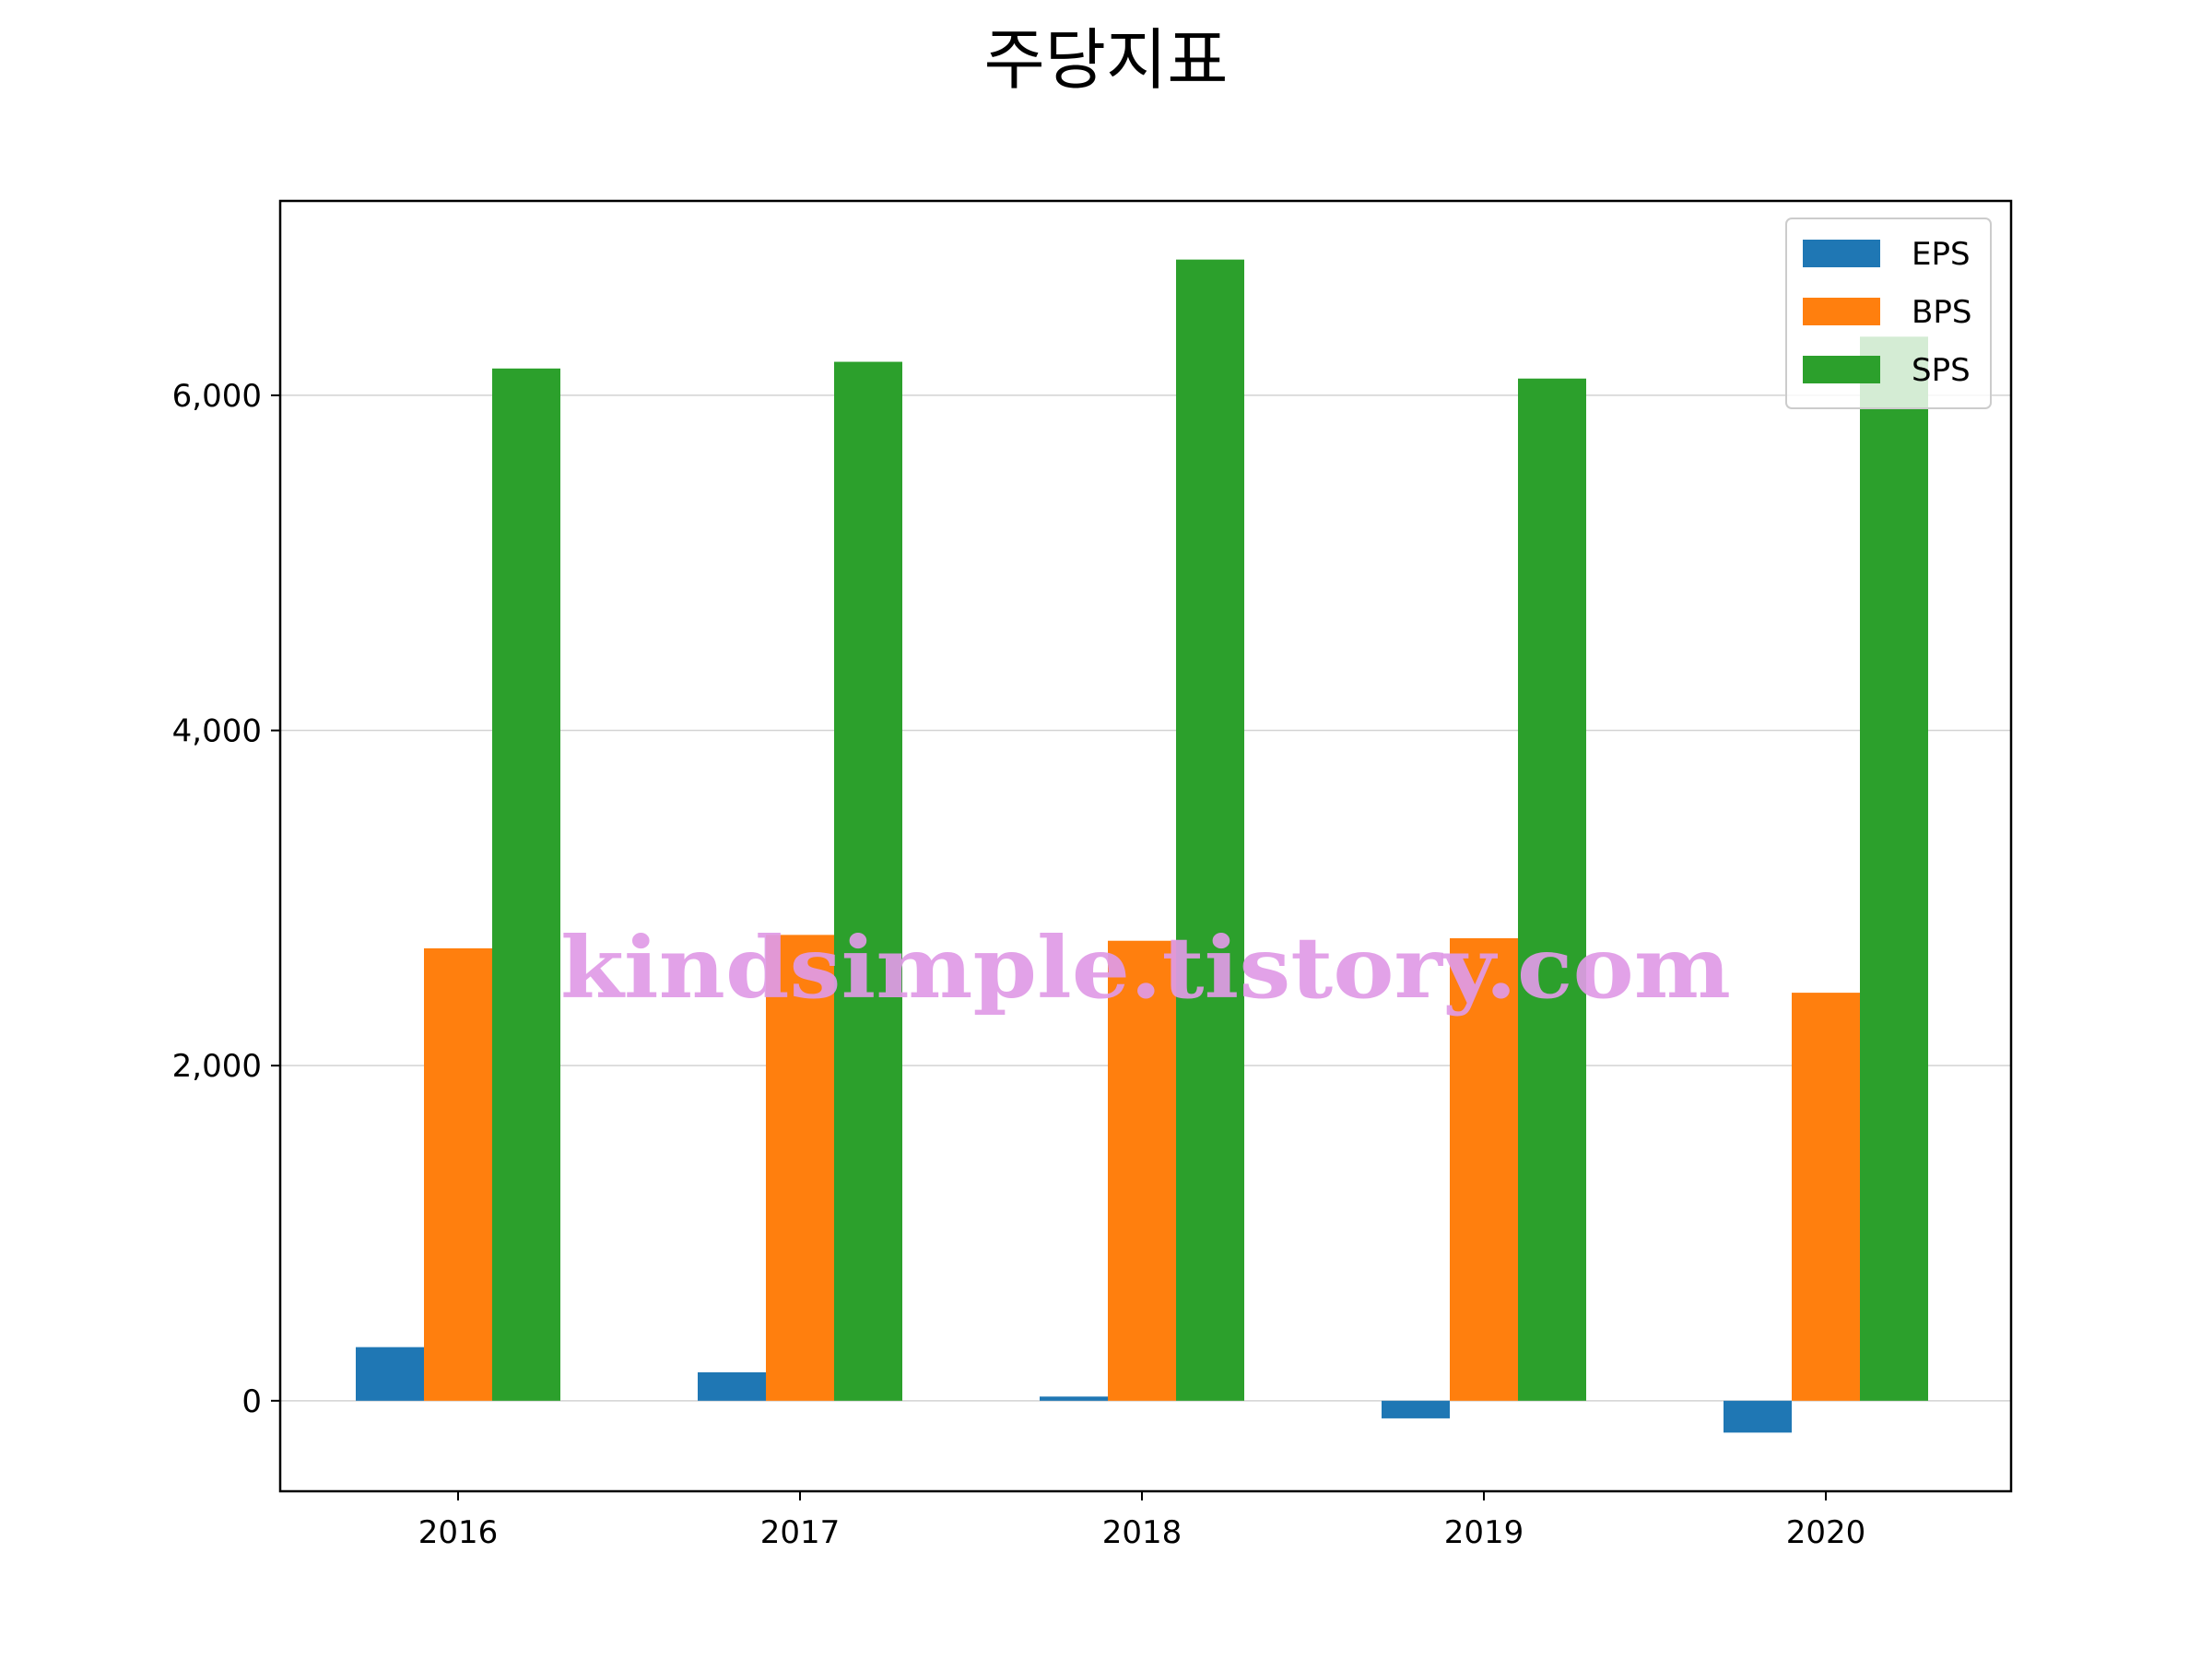 This screenshot has width=2212, height=1659. Describe the element at coordinates (732, 1386) in the screenshot. I see `bar-eps-2017` at that location.